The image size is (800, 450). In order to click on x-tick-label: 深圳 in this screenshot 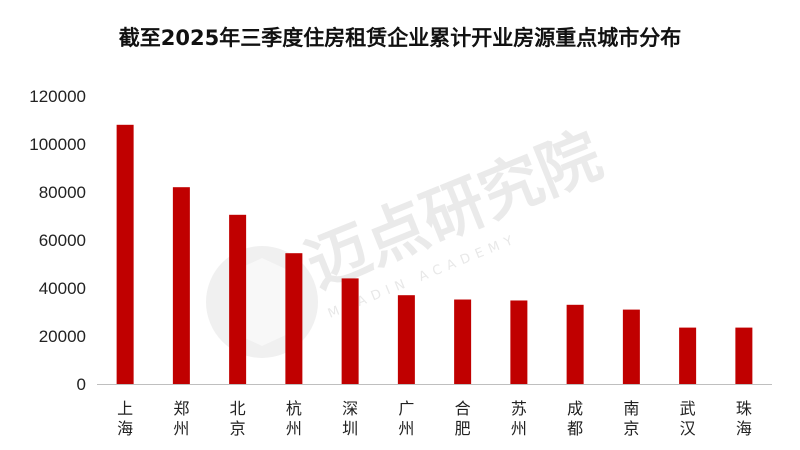, I will do `click(350, 418)`.